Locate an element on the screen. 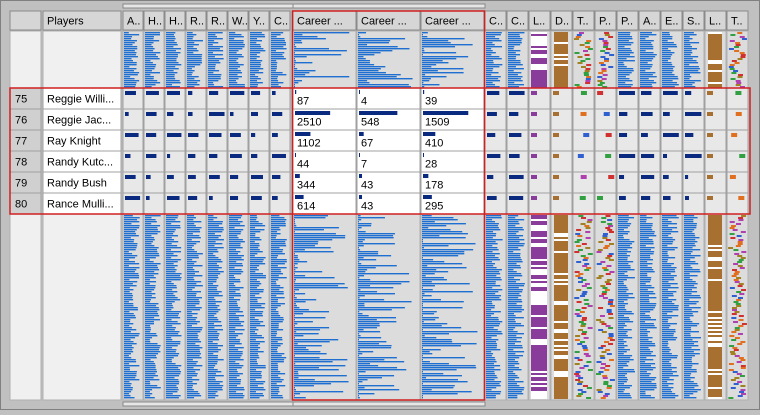 Image resolution: width=760 pixels, height=415 pixels. context-column is located at coordinates (196, 59).